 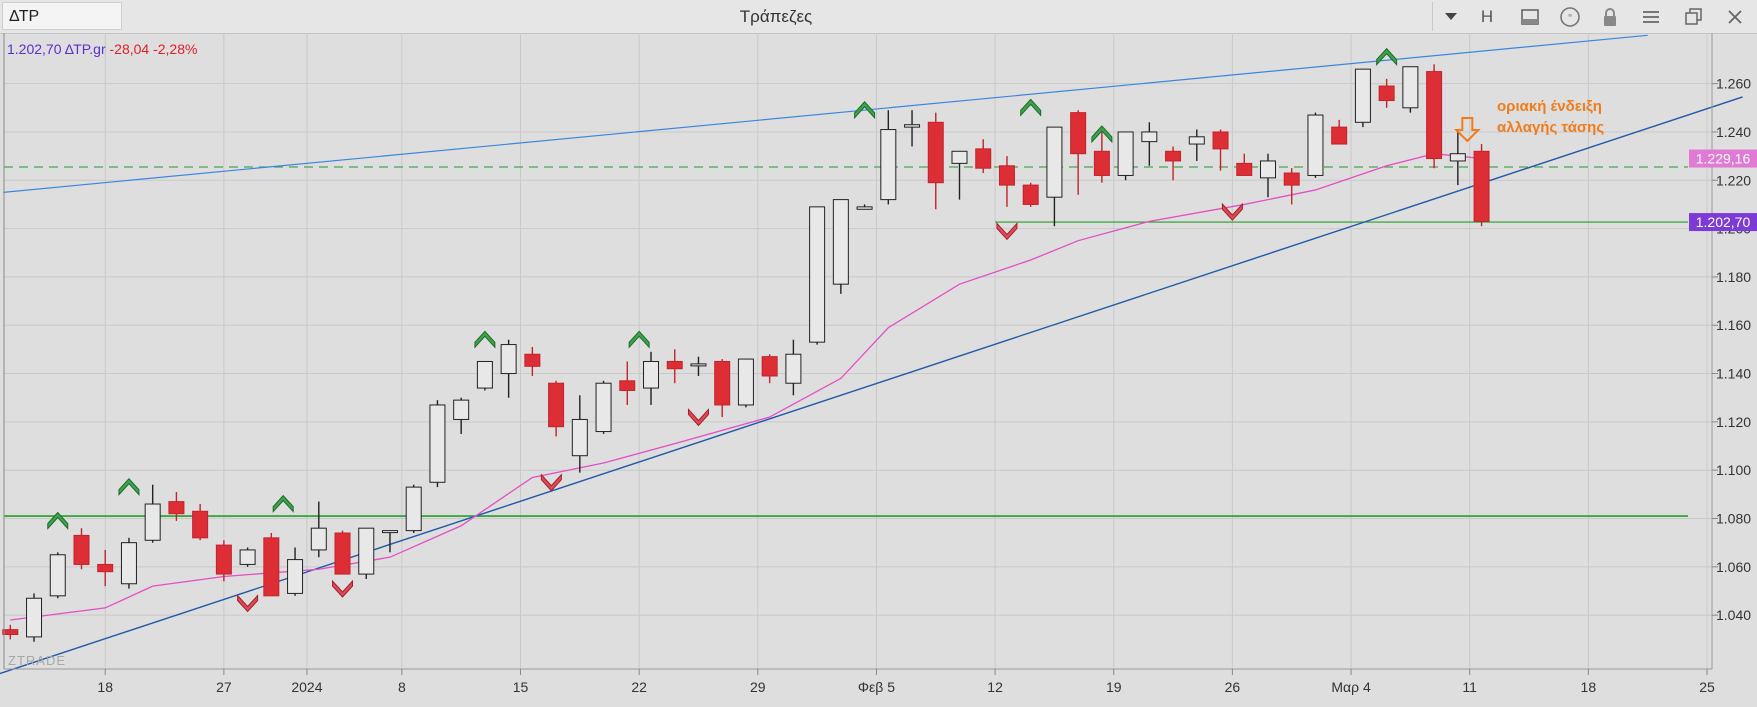 What do you see at coordinates (1735, 17) in the screenshot?
I see `close-icon` at bounding box center [1735, 17].